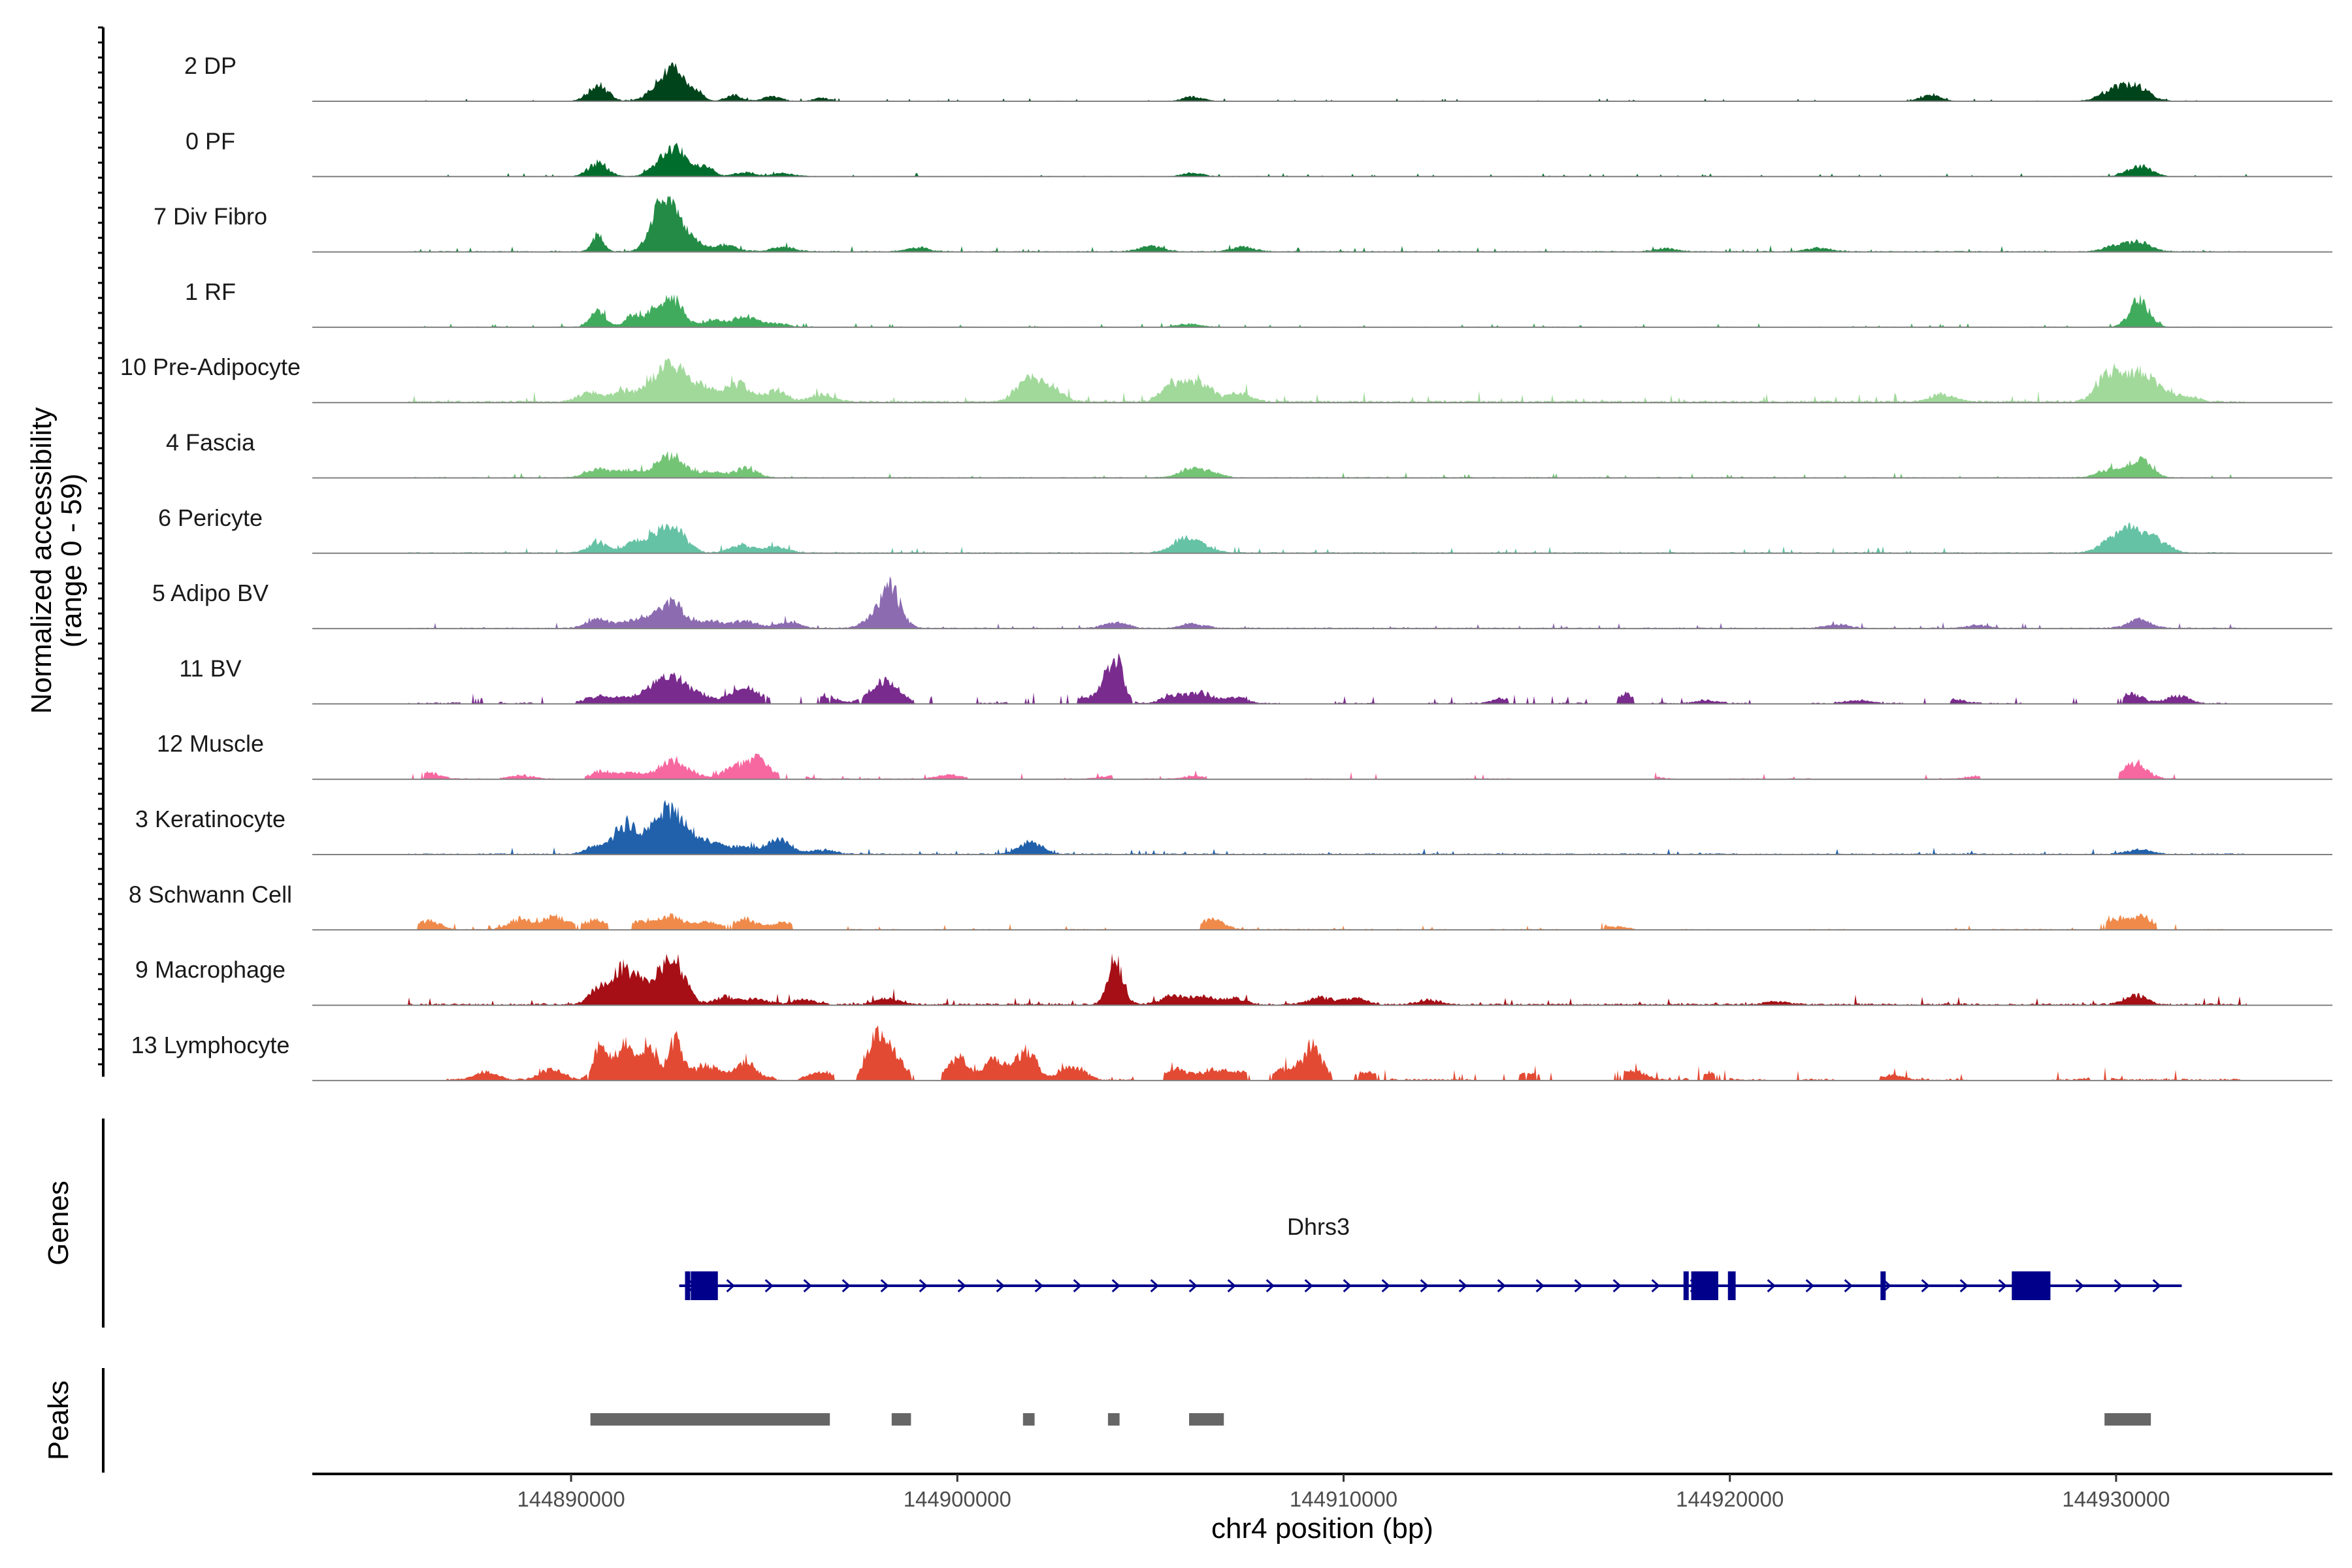 The width and height of the screenshot is (2352, 1568). What do you see at coordinates (210, 593) in the screenshot?
I see `track-label: 5 Adipo BV` at bounding box center [210, 593].